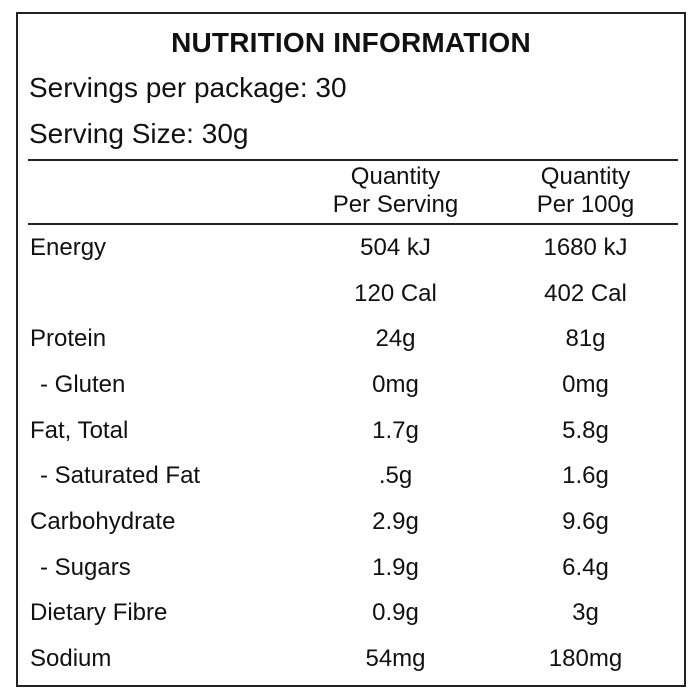 Image resolution: width=700 pixels, height=700 pixels. Describe the element at coordinates (585, 430) in the screenshot. I see `per-100g-value: 5.8g` at that location.